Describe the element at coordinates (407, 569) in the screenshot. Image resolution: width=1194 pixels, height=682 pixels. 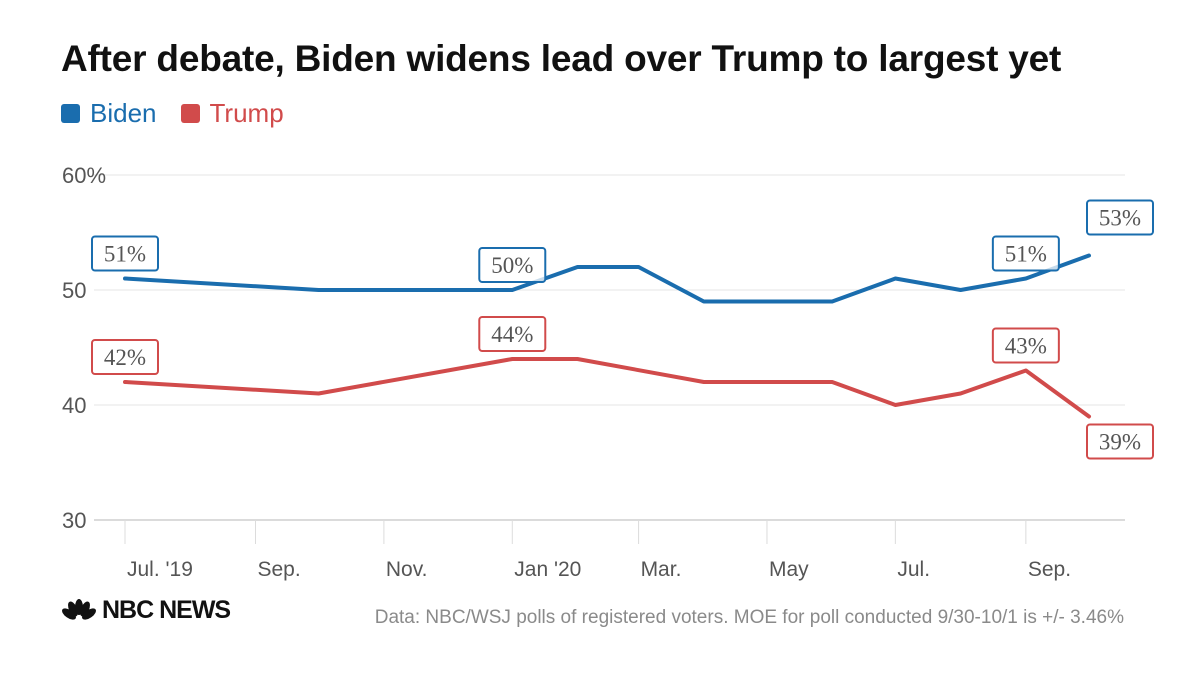
I see `x-tick-label: Nov.` at that location.